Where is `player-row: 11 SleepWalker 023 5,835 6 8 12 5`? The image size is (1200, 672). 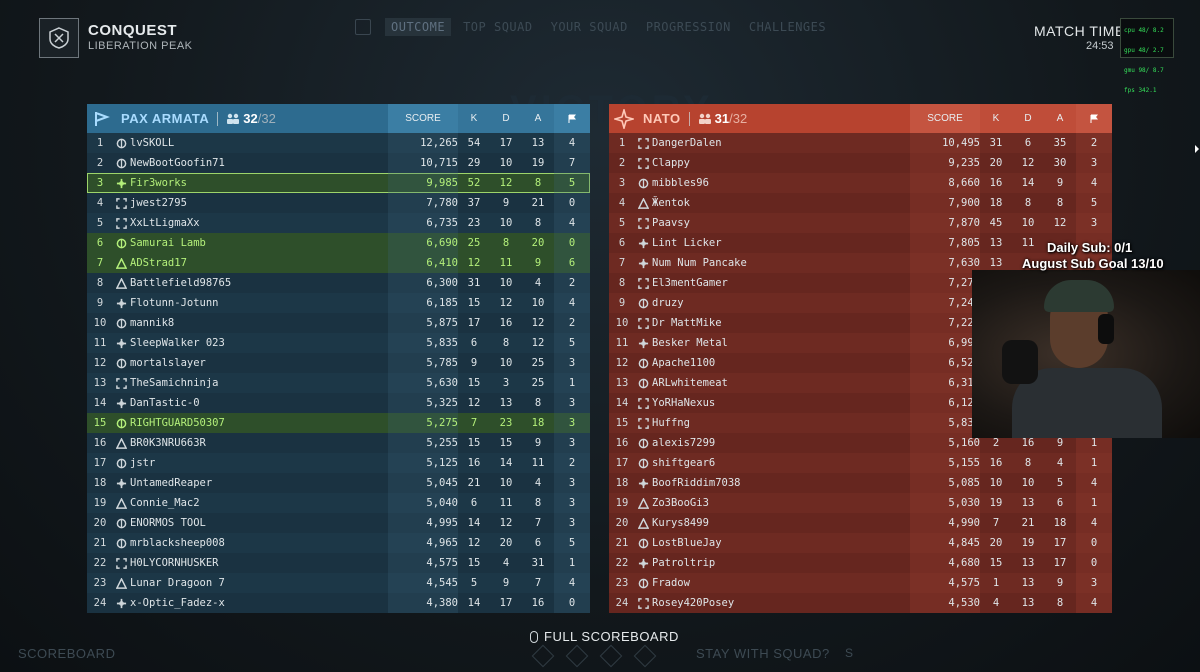
player-row: 11 SleepWalker 023 5,835 6 8 12 5 is located at coordinates (338, 343).